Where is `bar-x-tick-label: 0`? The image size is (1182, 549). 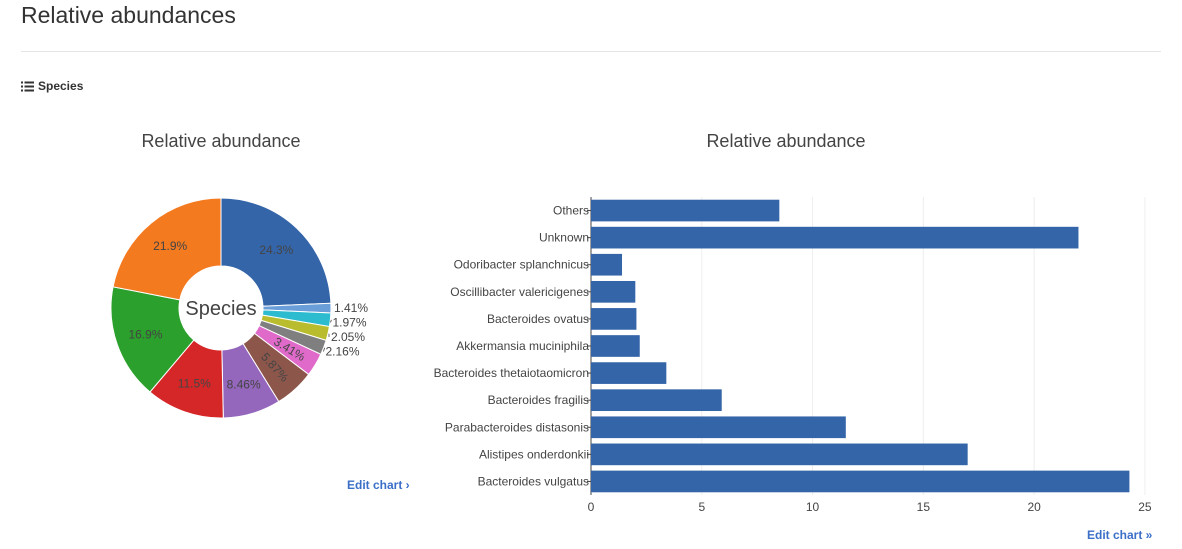 bar-x-tick-label: 0 is located at coordinates (591, 507).